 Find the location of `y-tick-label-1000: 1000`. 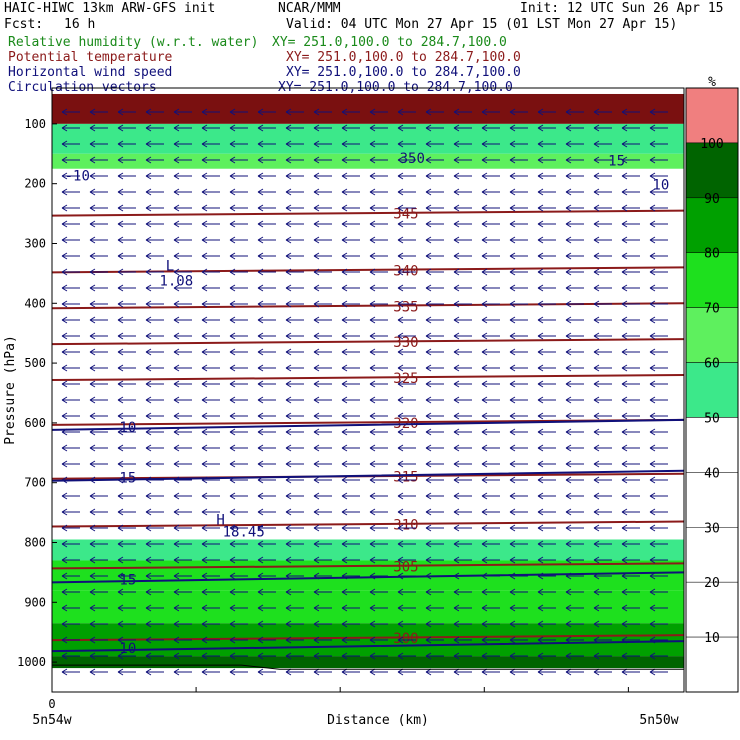

y-tick-label-1000: 1000 is located at coordinates (31, 662).